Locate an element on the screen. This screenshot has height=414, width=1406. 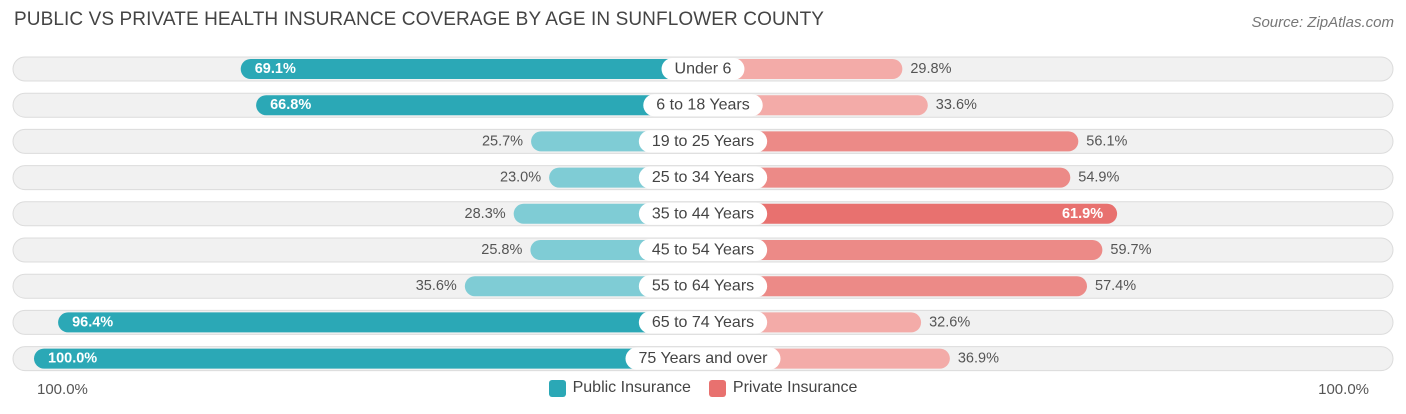
category-label: 75 Years and over is located at coordinates (704, 358).